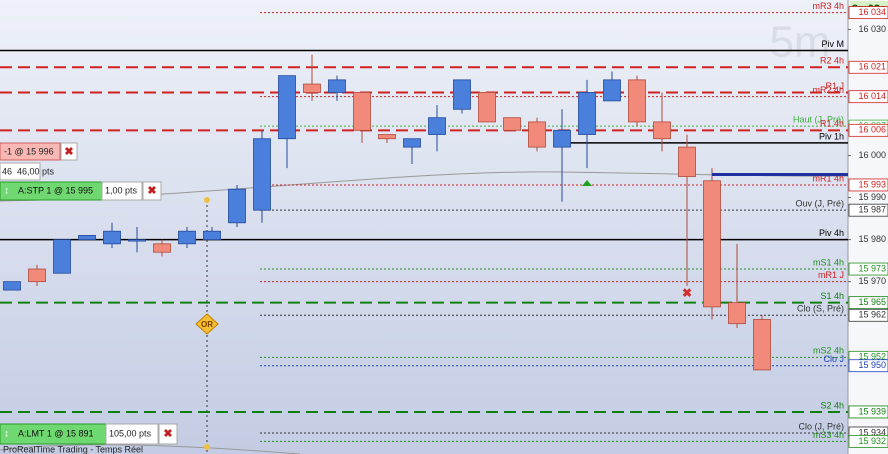 The height and width of the screenshot is (454, 888). Describe the element at coordinates (872, 441) in the screenshot. I see `price-label: 15 932` at that location.